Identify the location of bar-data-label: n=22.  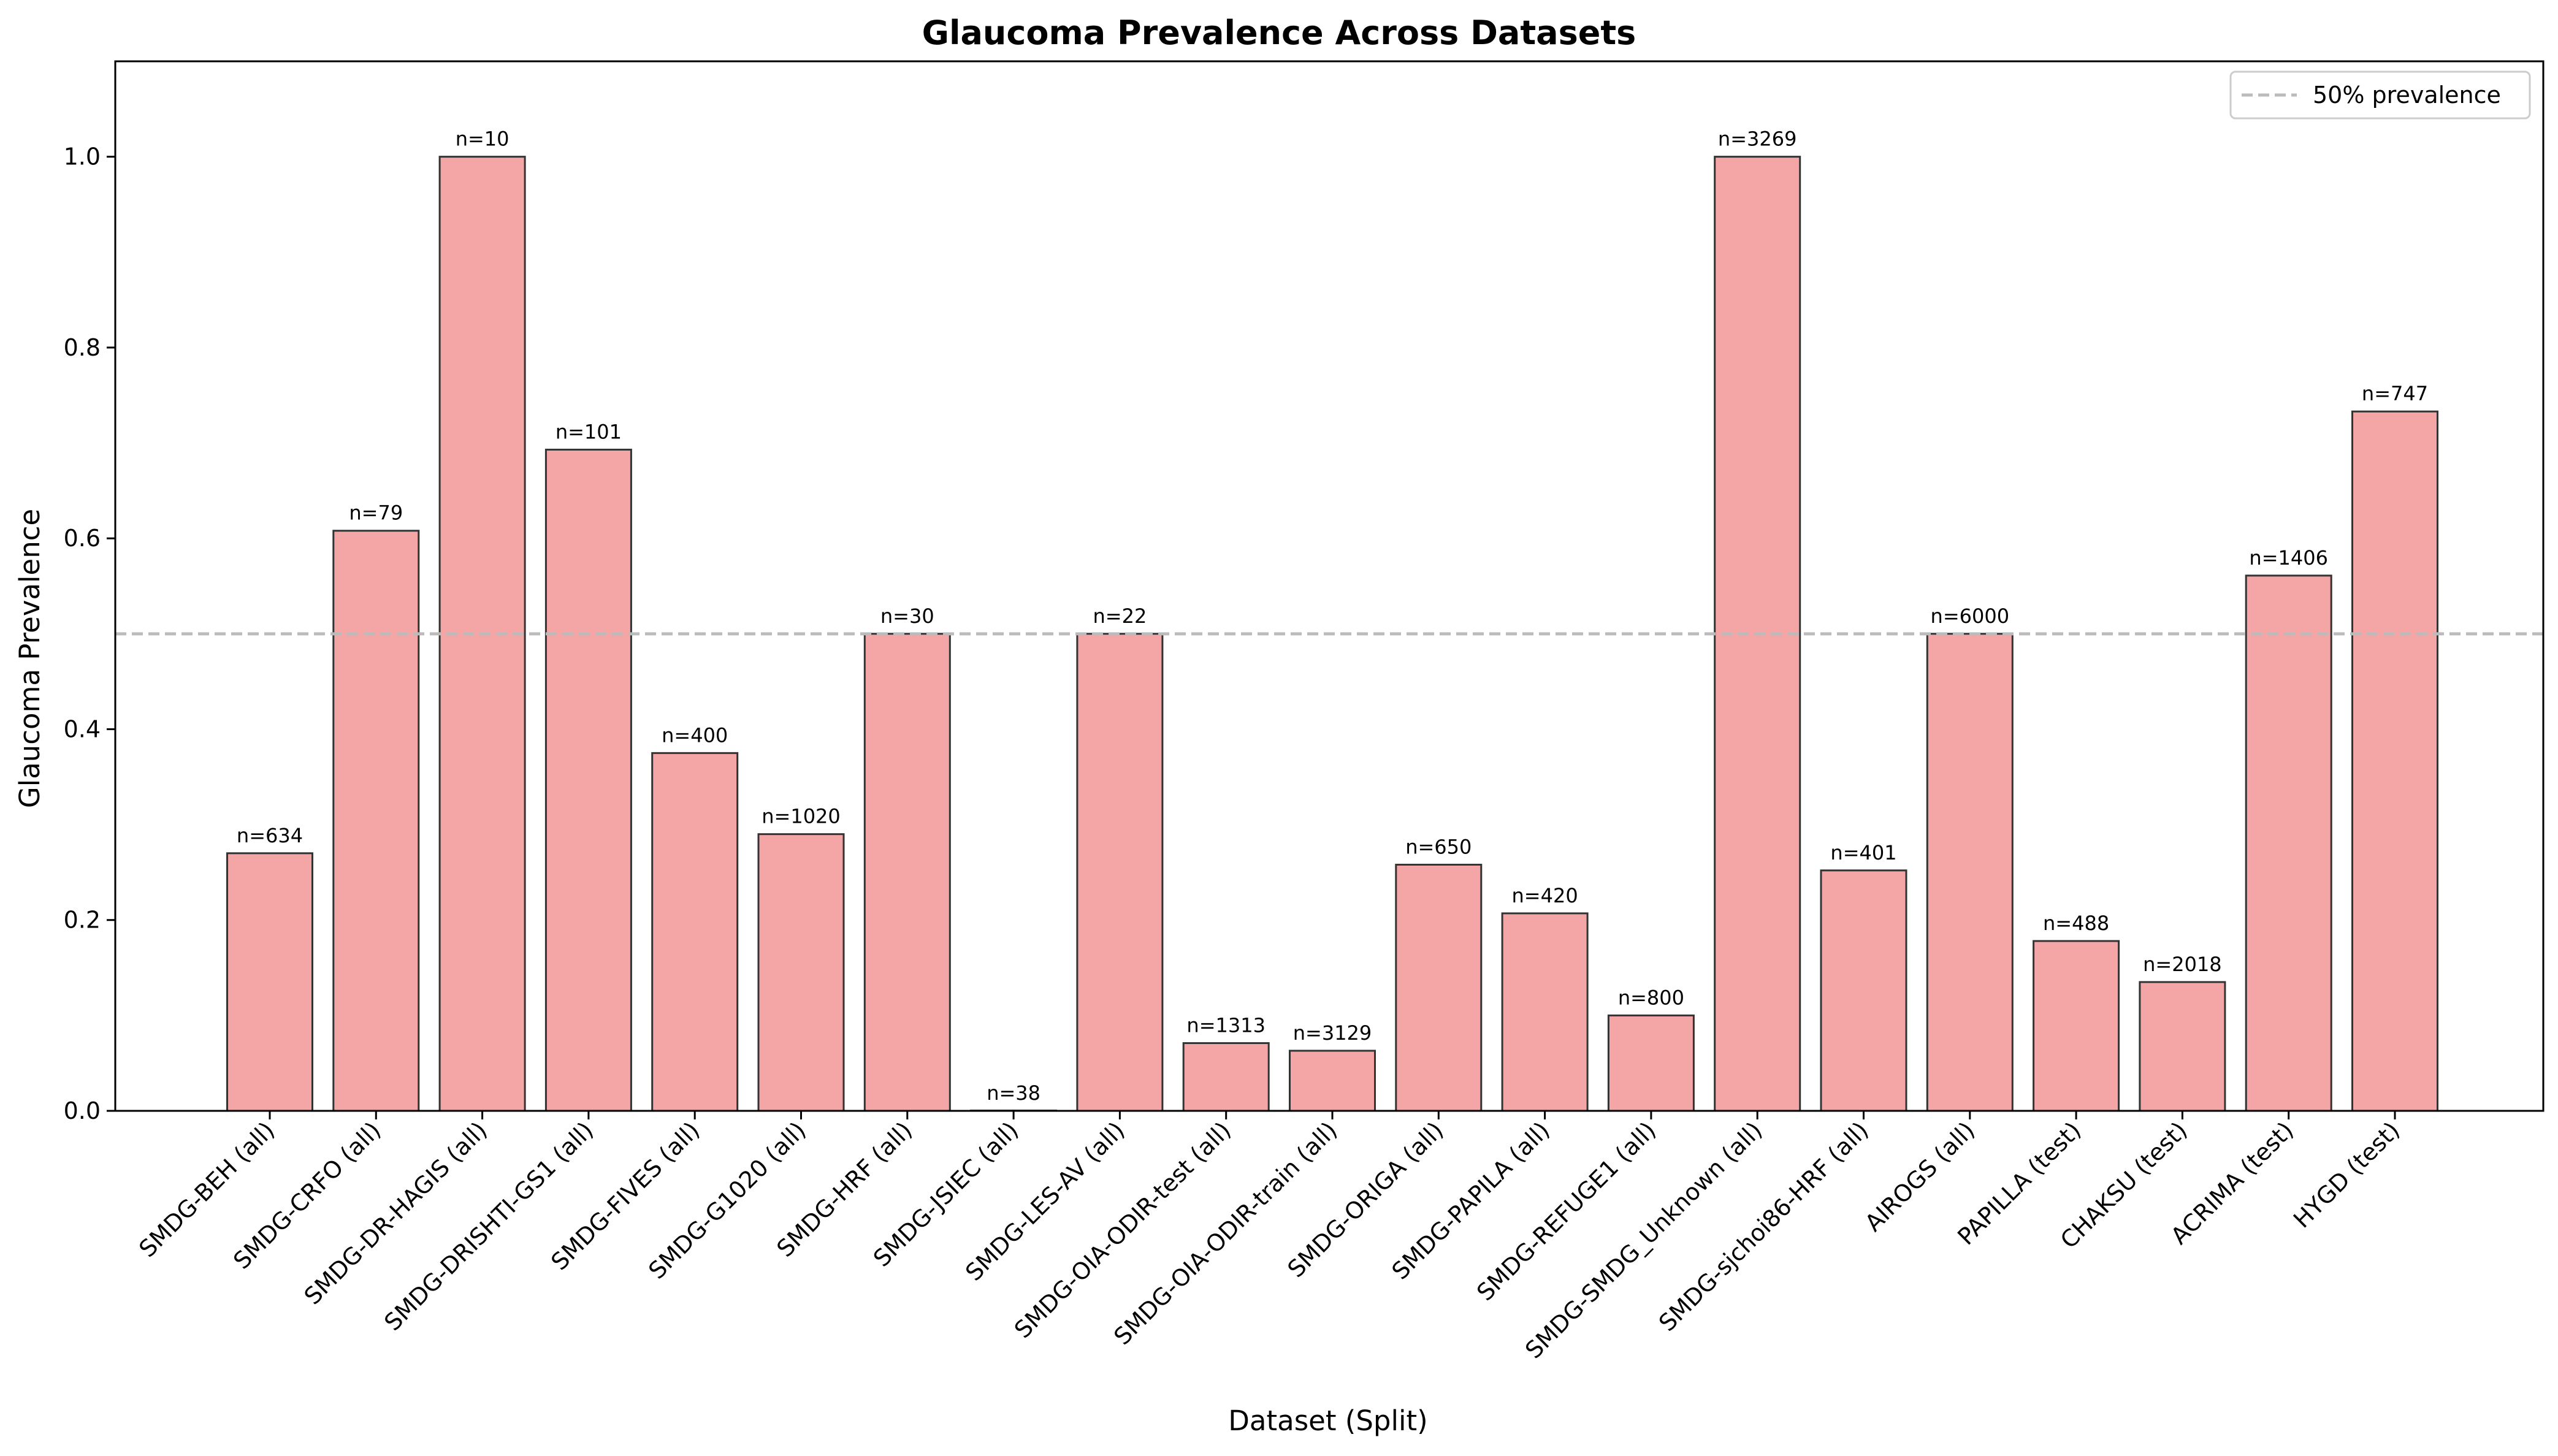
(1120, 616).